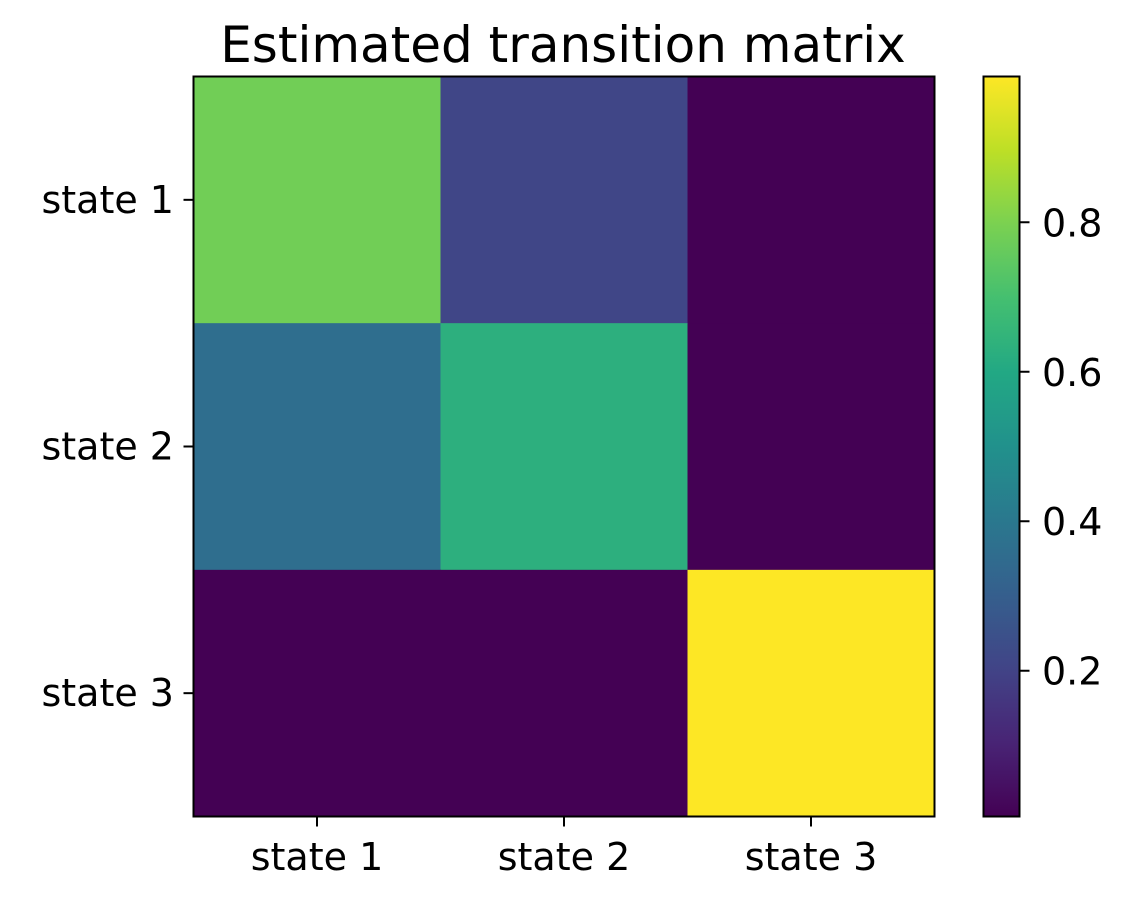 This screenshot has height=899, width=1130. Describe the element at coordinates (107, 693) in the screenshot. I see `y-tick-label: state 3` at that location.